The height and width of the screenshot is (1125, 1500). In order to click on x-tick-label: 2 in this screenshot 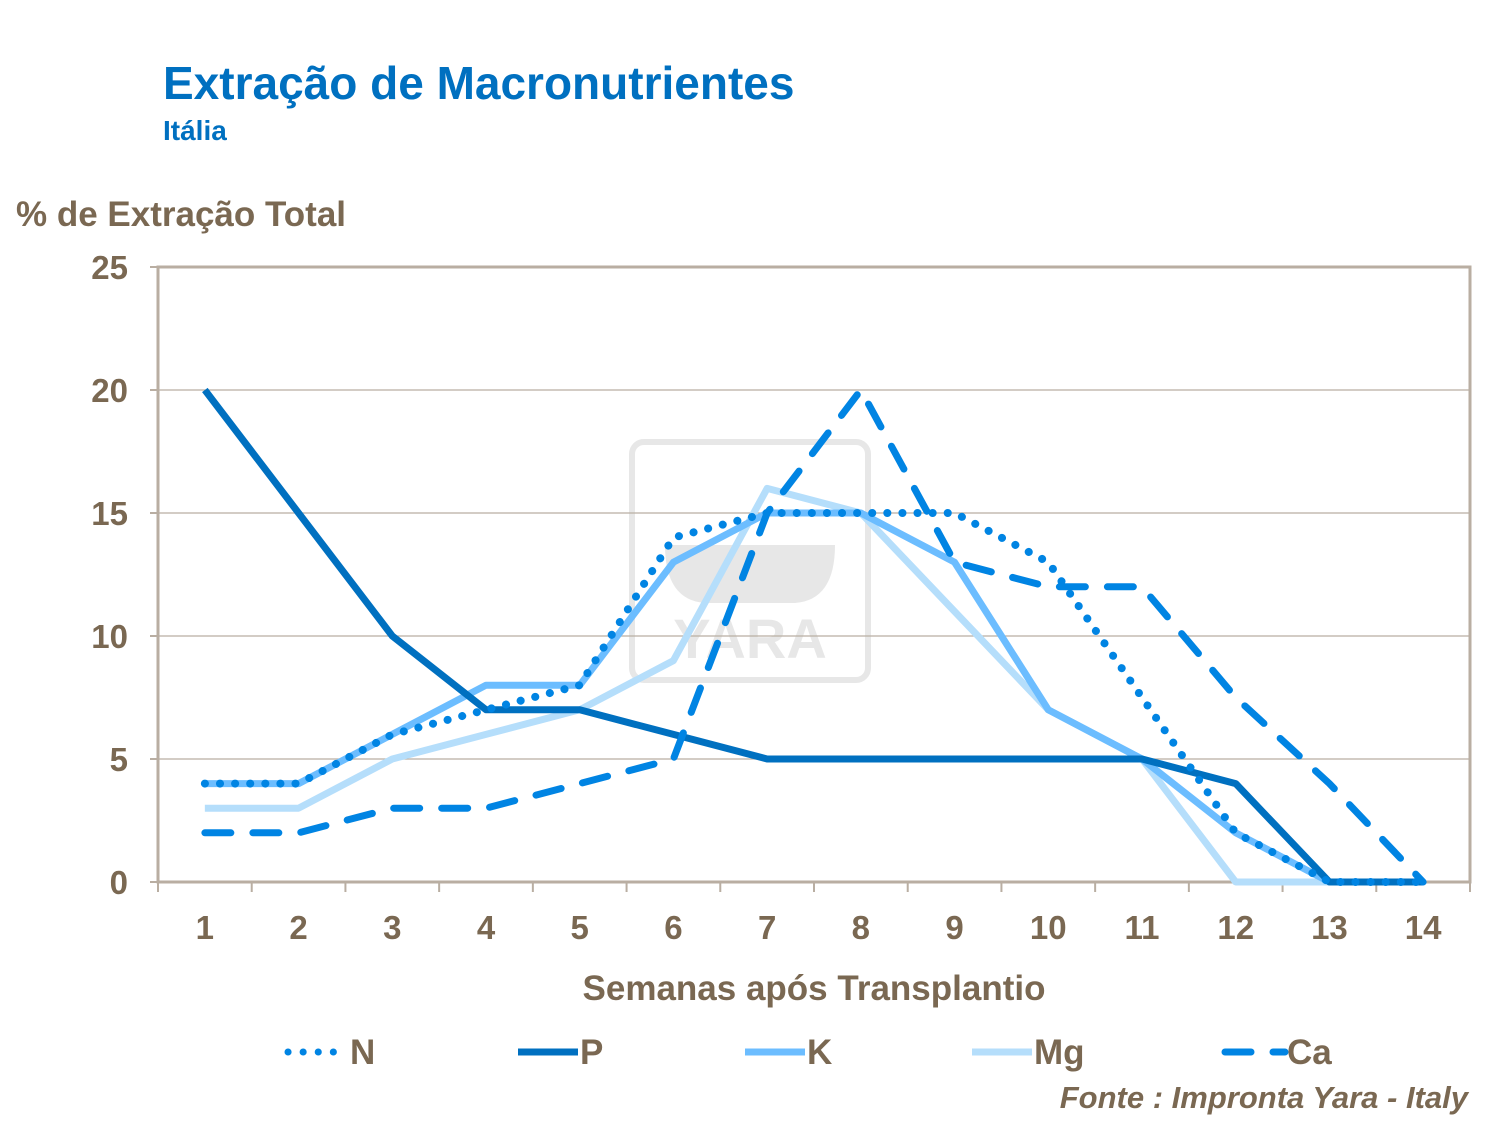, I will do `click(298, 927)`.